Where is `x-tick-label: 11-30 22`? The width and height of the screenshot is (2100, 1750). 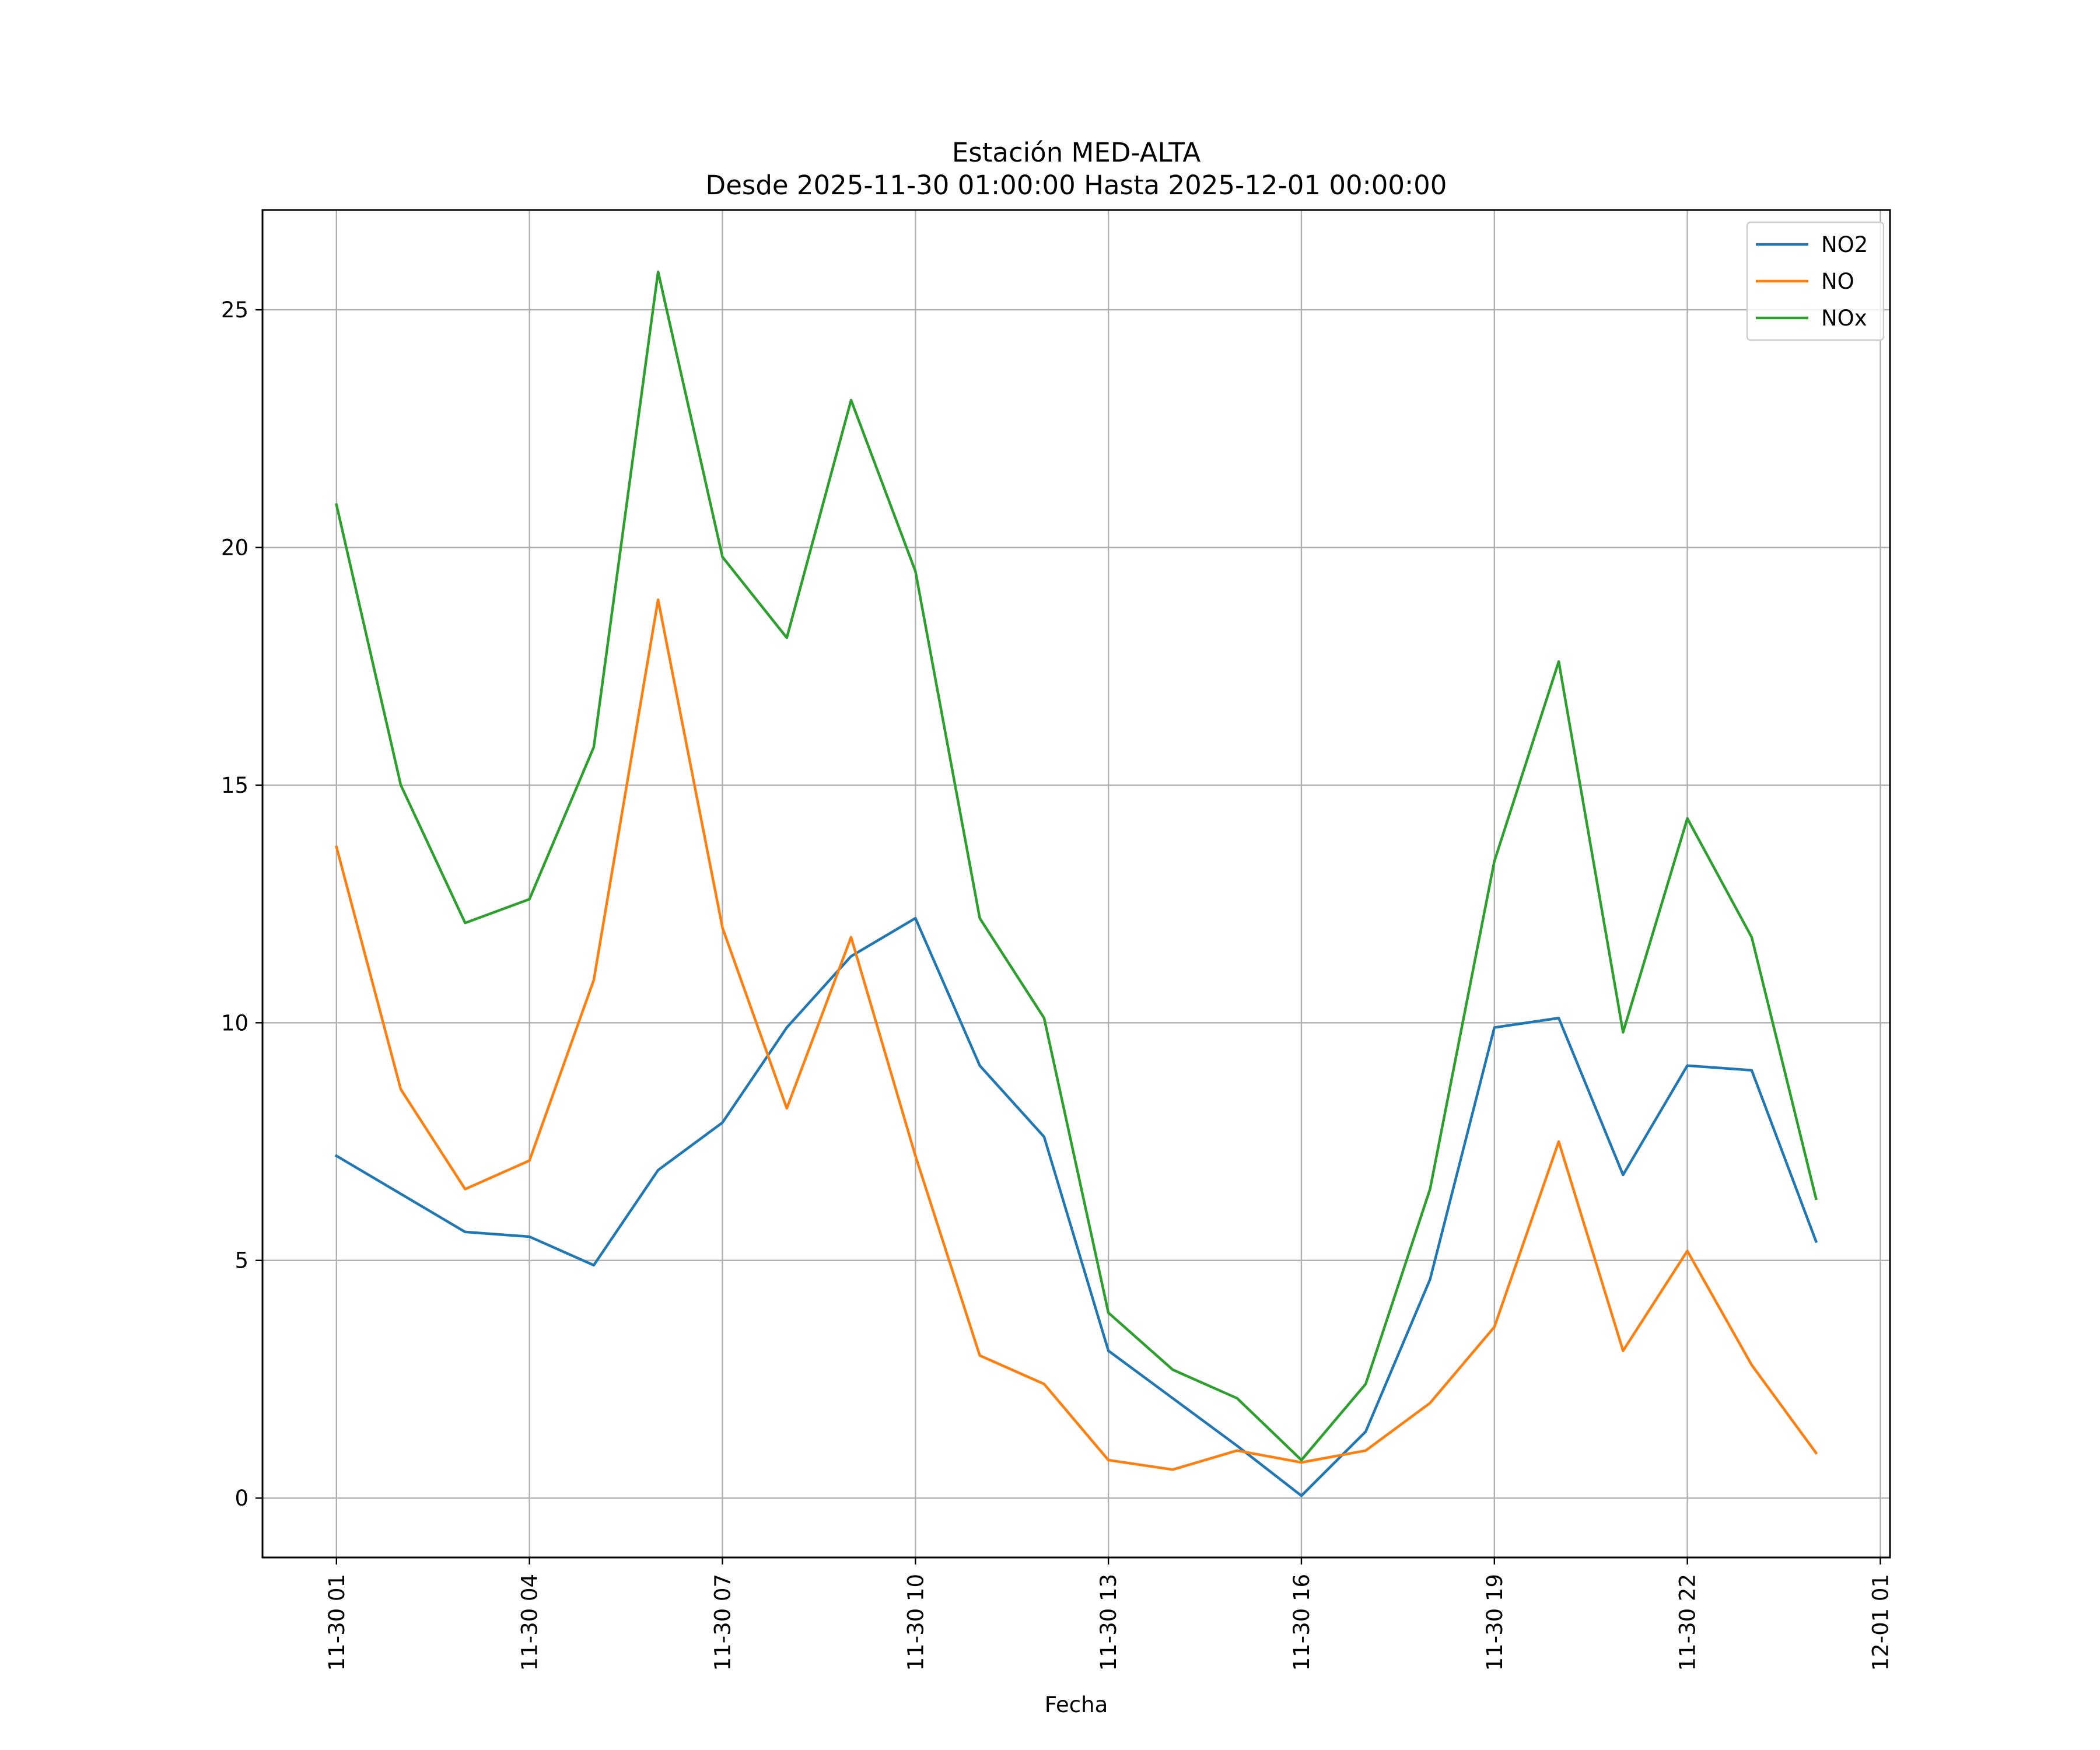
x-tick-label: 11-30 22 is located at coordinates (1687, 1622).